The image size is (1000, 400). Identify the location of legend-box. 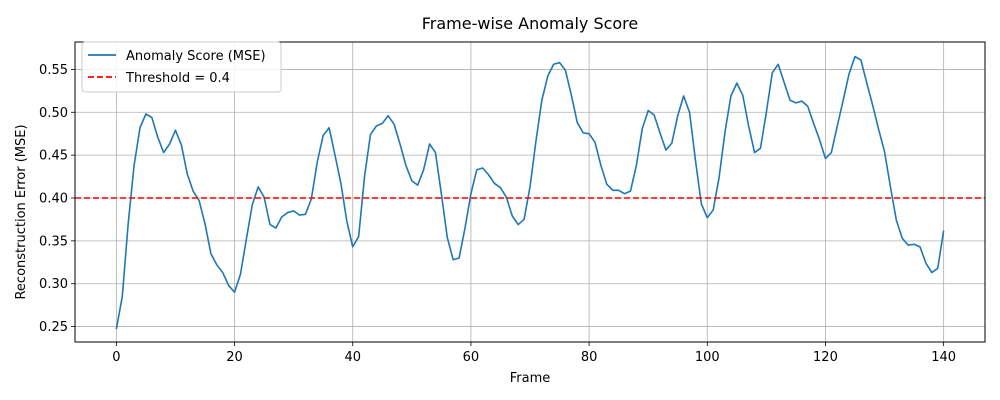
(181, 67).